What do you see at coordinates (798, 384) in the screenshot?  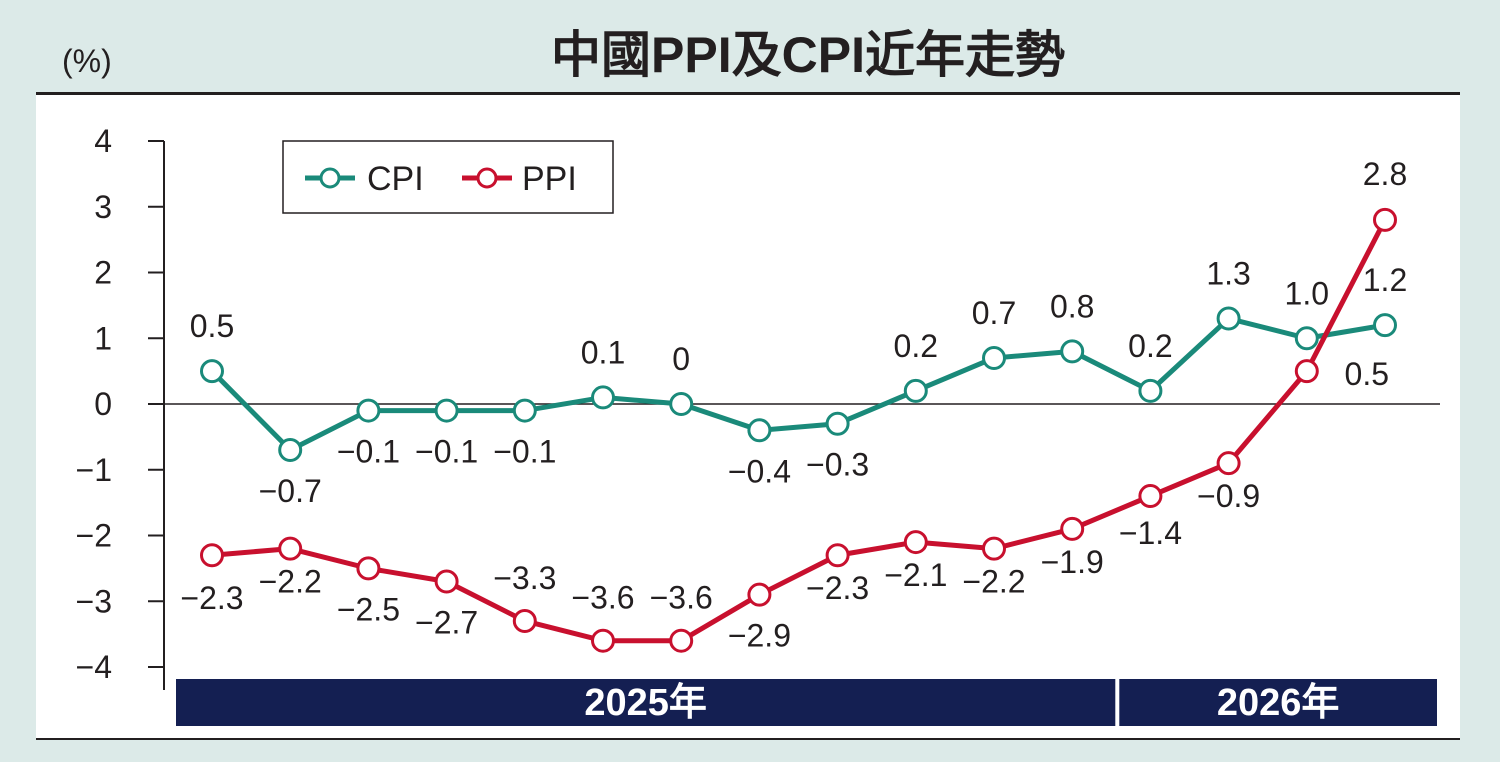 I see `cpi-line` at bounding box center [798, 384].